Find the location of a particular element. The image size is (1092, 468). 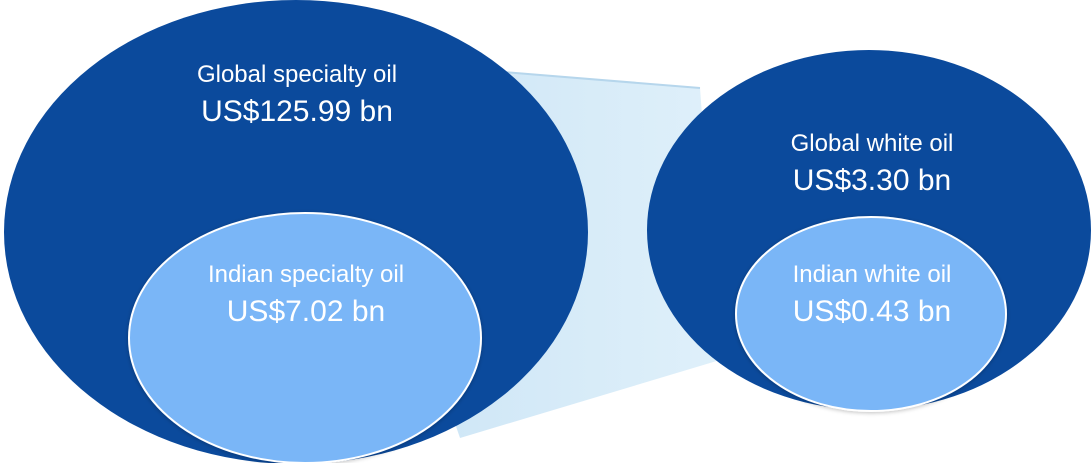

global-white-oil-value: US$3.30 bn is located at coordinates (872, 180).